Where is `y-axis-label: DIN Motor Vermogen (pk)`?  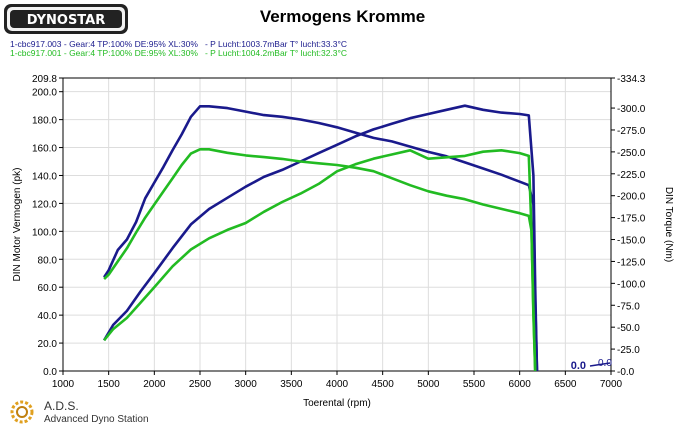
y-axis-label: DIN Motor Vermogen (pk) is located at coordinates (17, 225).